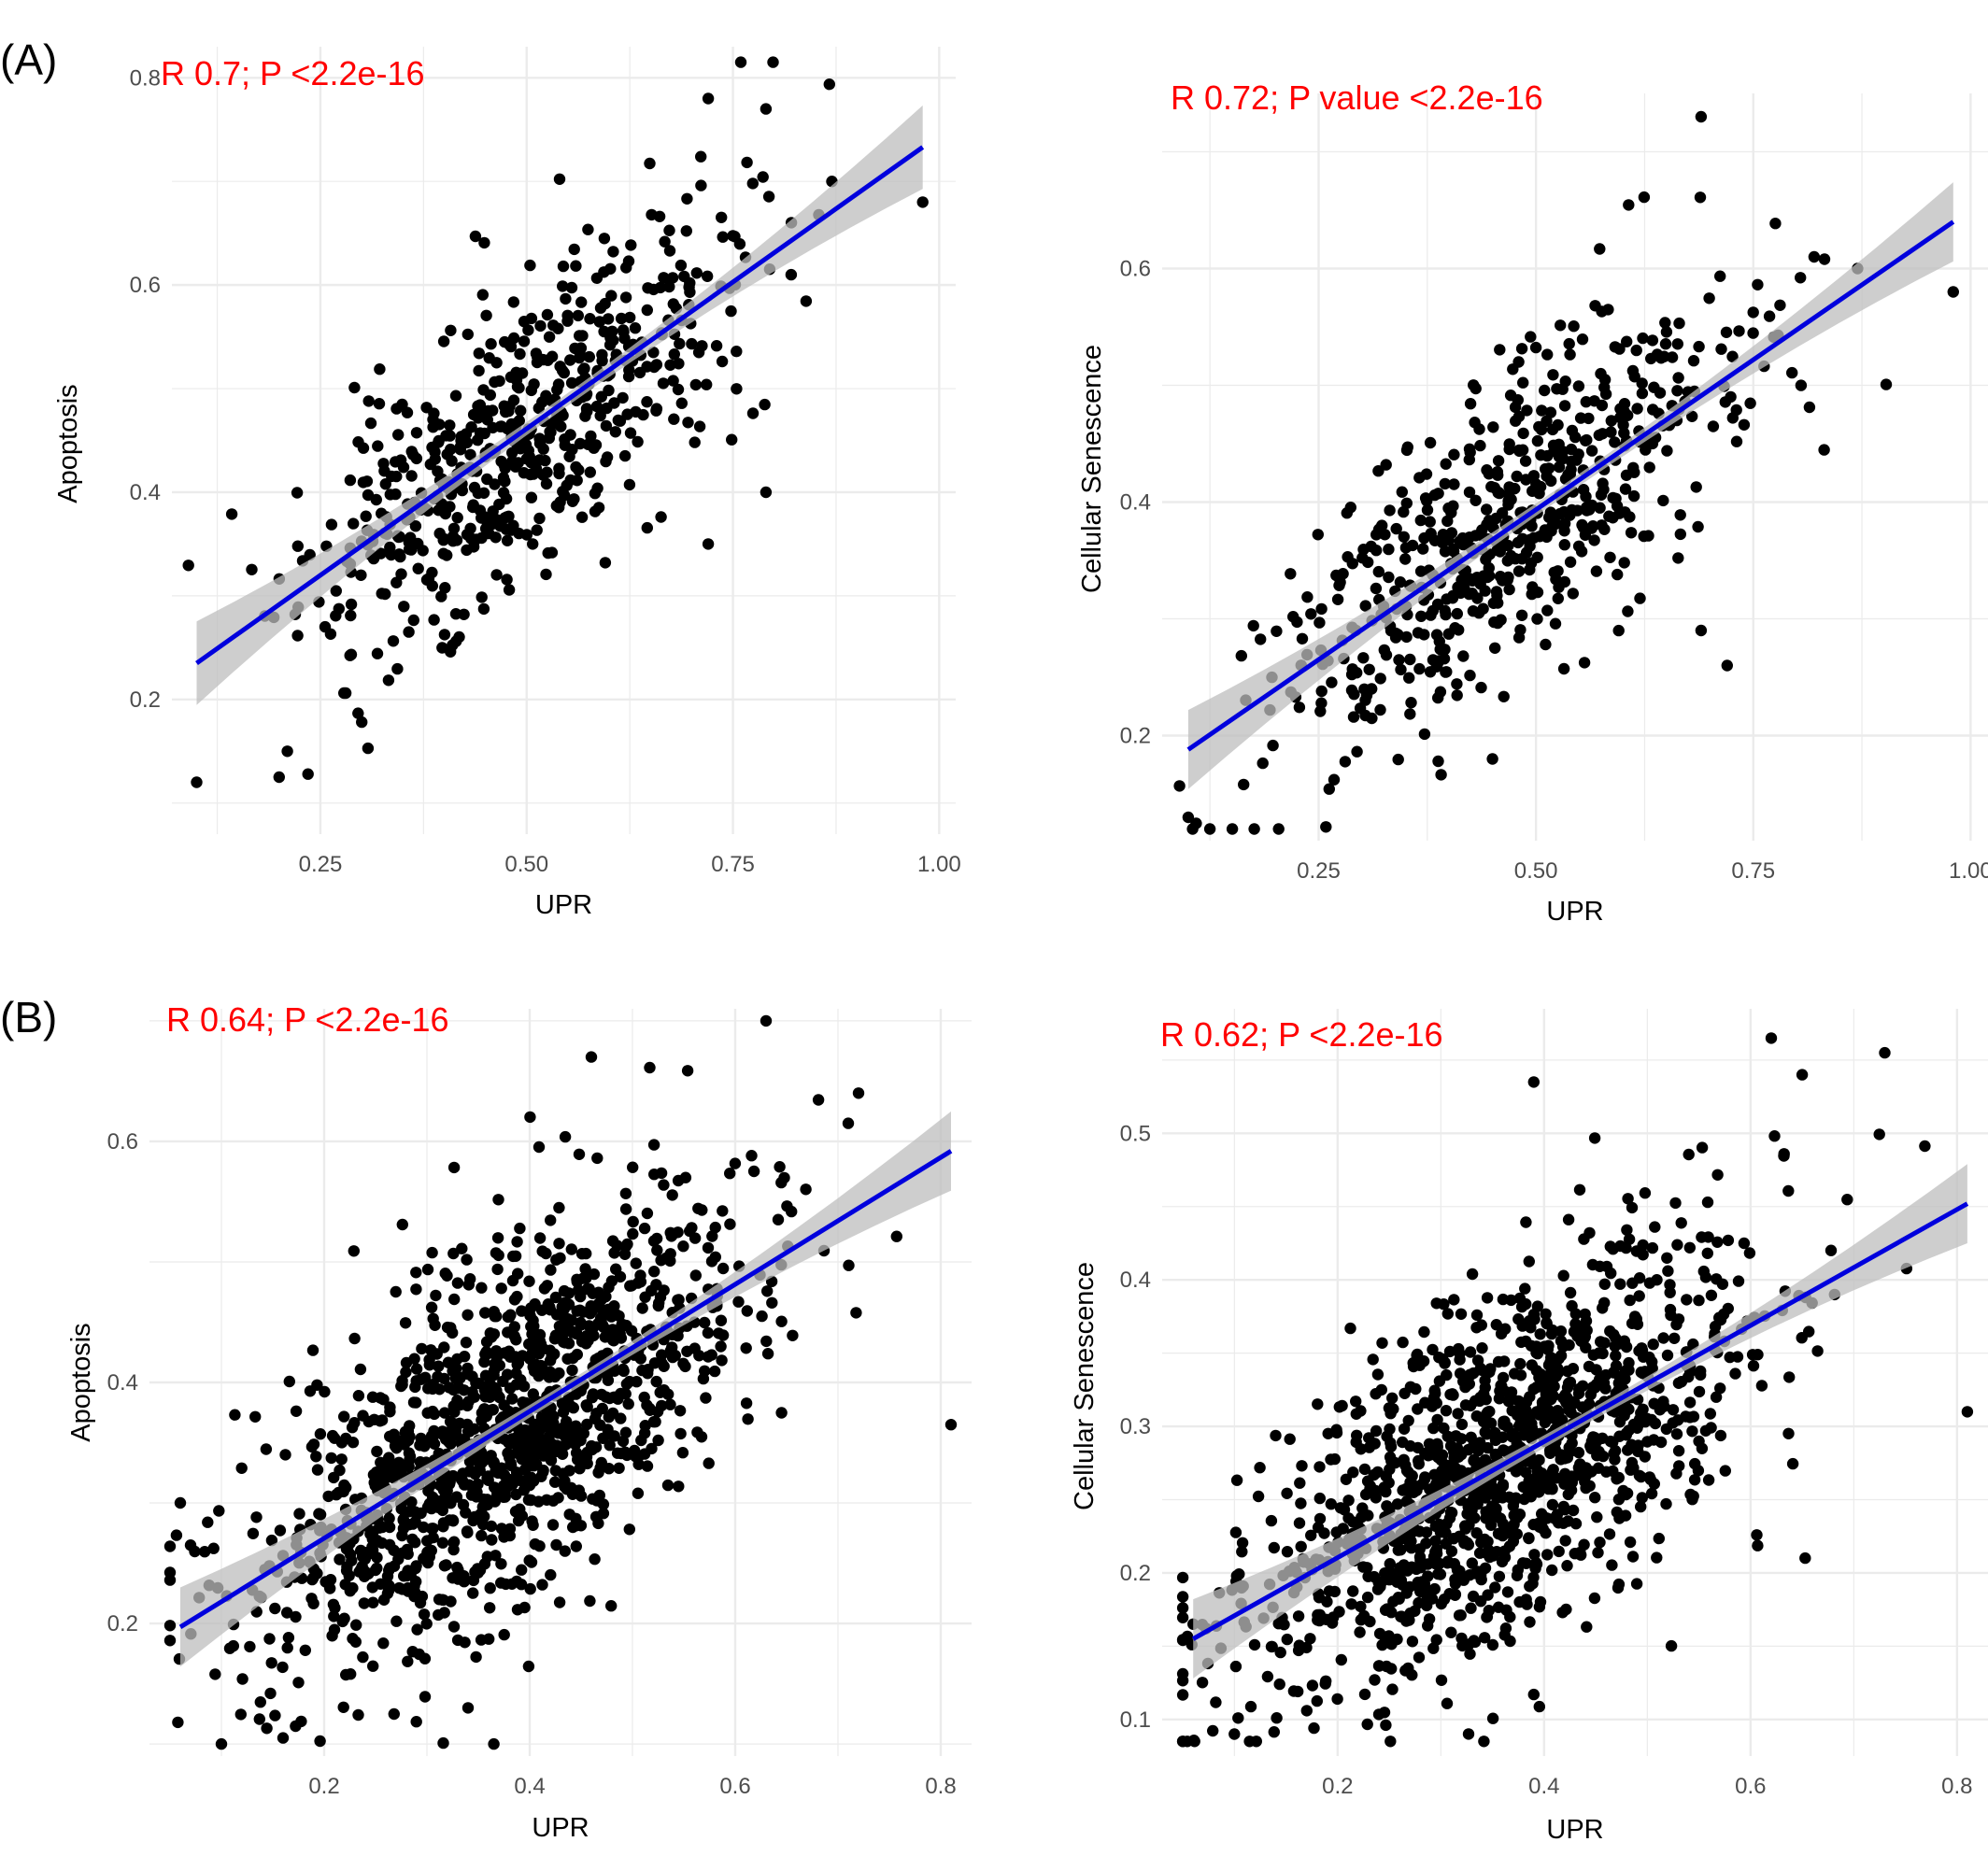 The image size is (1988, 1856). What do you see at coordinates (145, 700) in the screenshot?
I see `y-tick-label: 0.2` at bounding box center [145, 700].